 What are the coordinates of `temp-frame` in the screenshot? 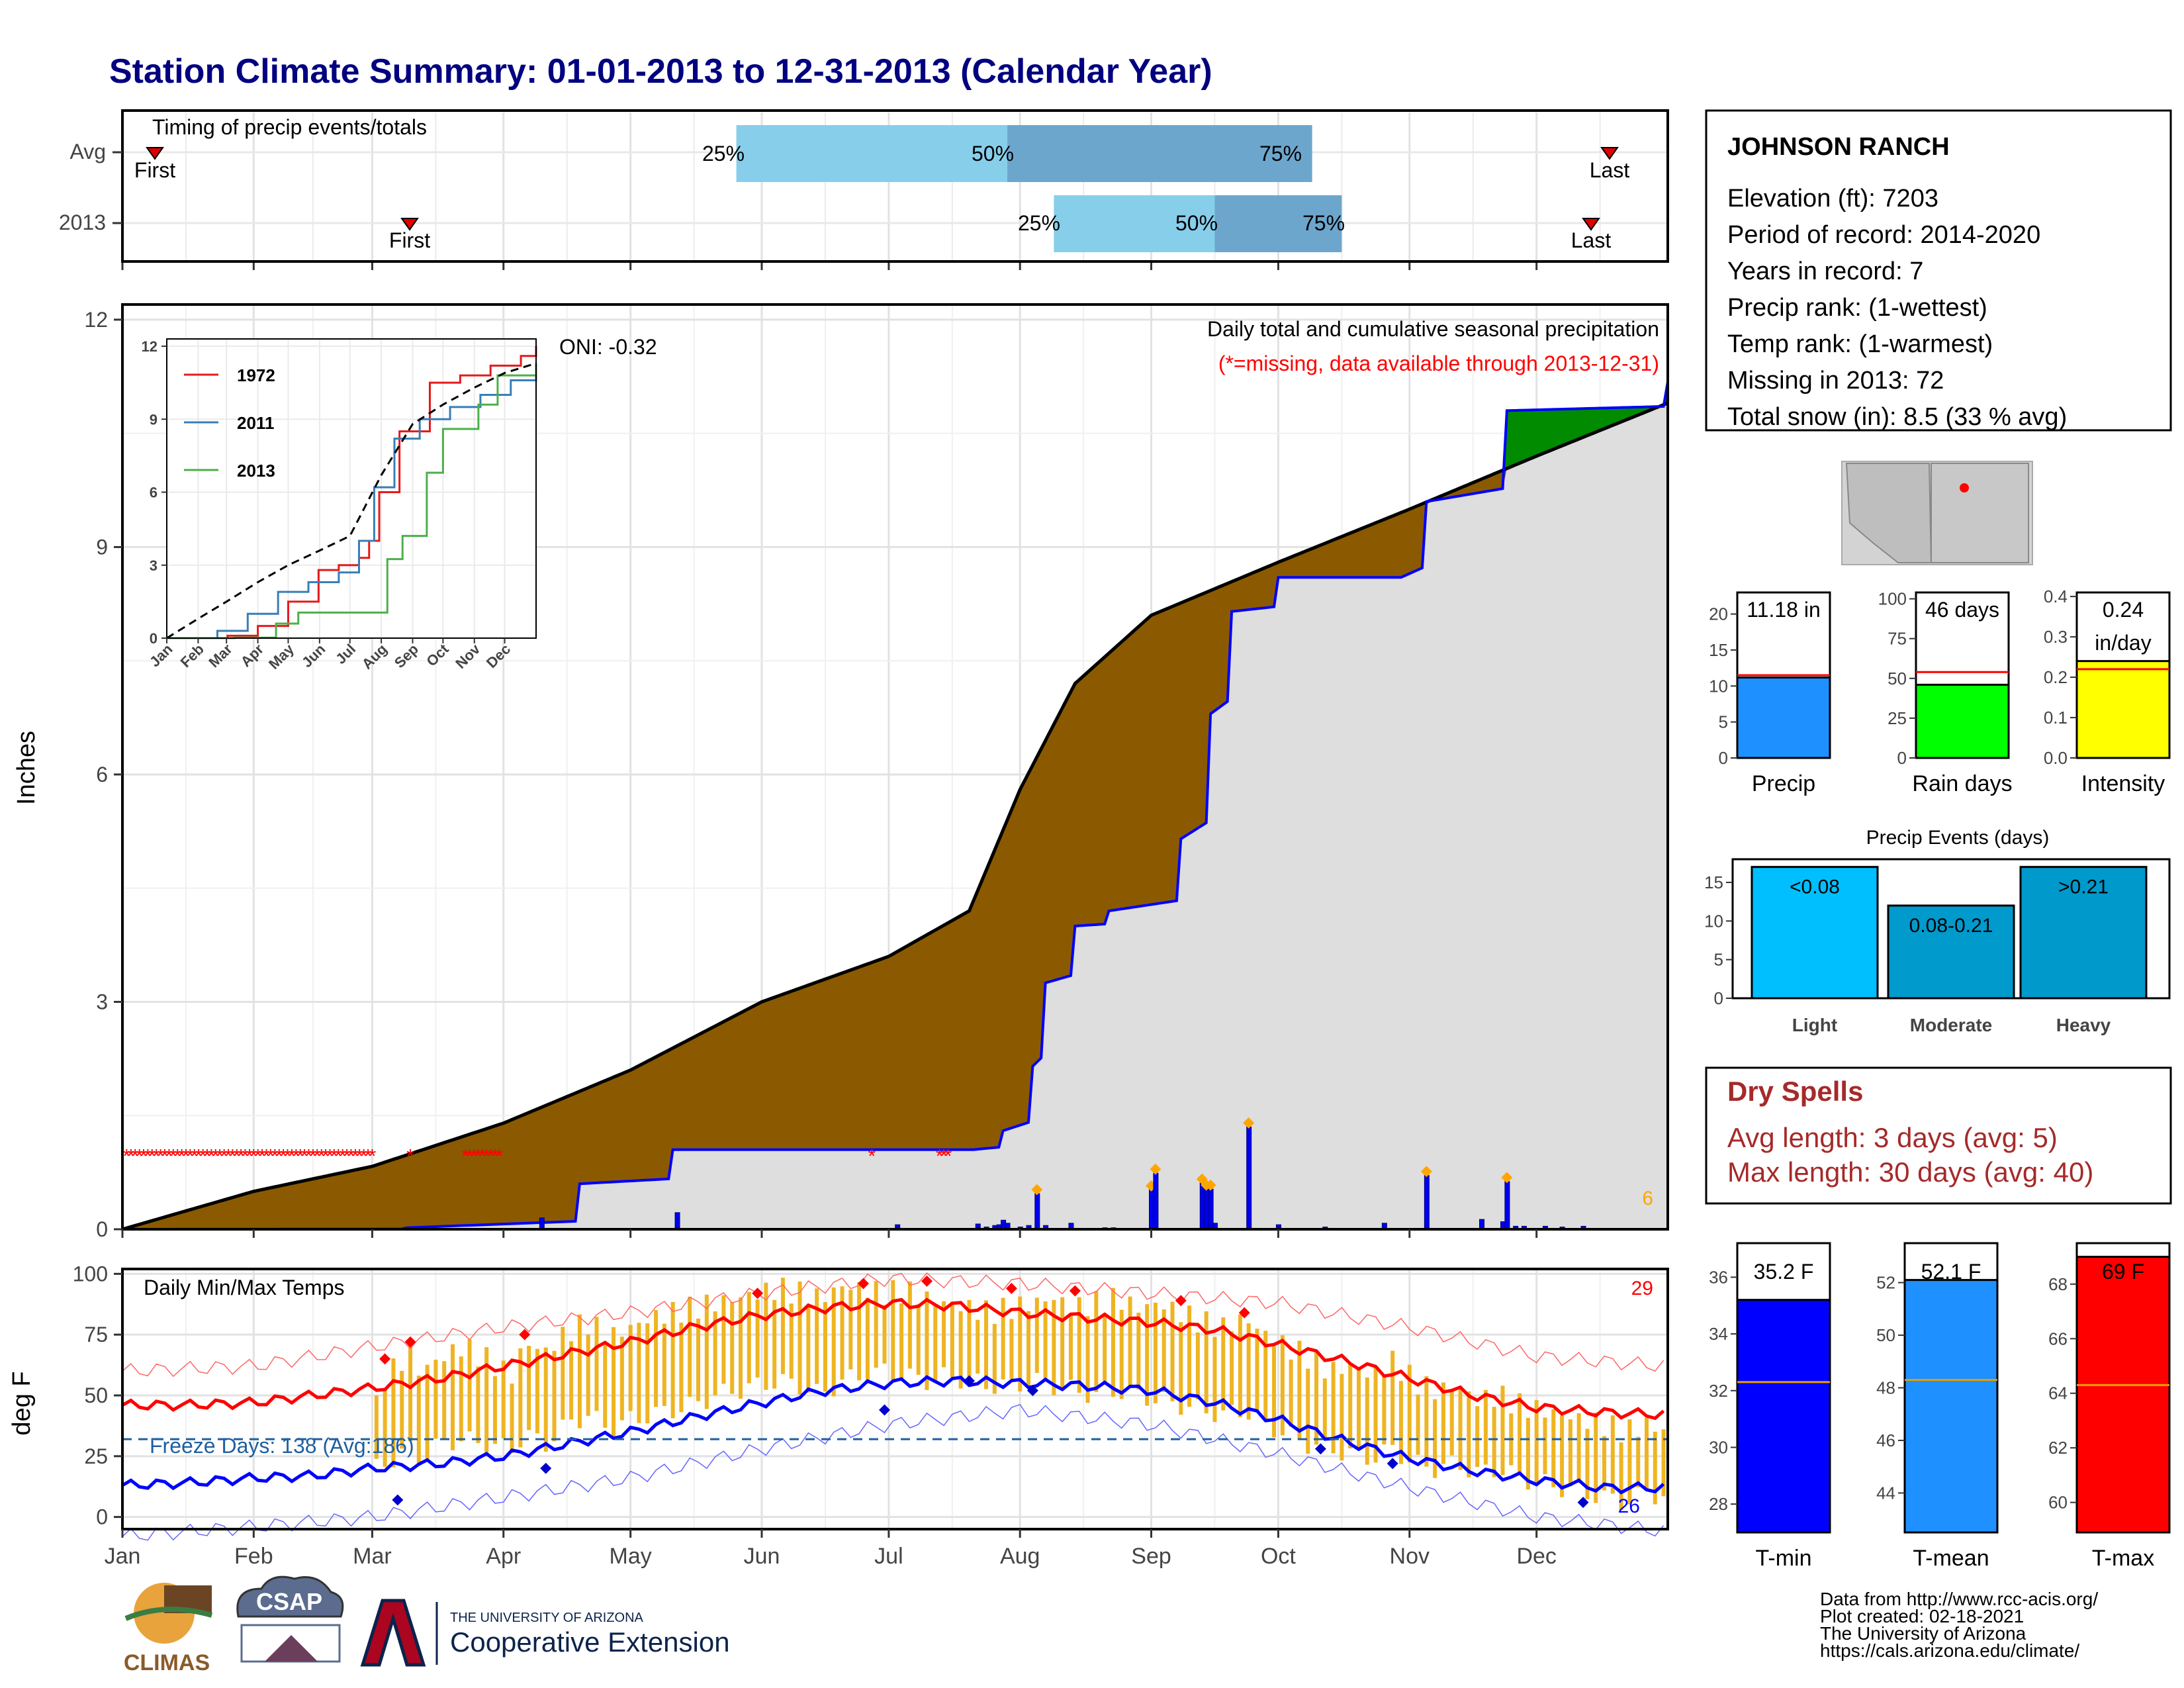 It's located at (895, 1399).